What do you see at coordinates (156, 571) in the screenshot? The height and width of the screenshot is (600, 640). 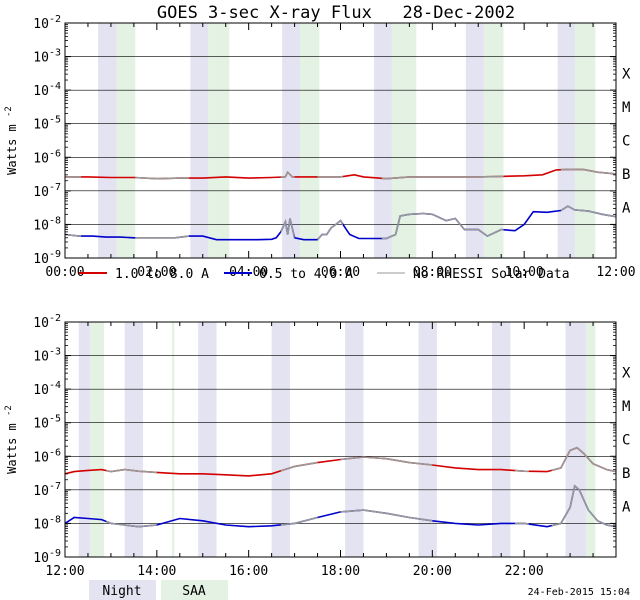 I see `x-tick-label: 14:00` at bounding box center [156, 571].